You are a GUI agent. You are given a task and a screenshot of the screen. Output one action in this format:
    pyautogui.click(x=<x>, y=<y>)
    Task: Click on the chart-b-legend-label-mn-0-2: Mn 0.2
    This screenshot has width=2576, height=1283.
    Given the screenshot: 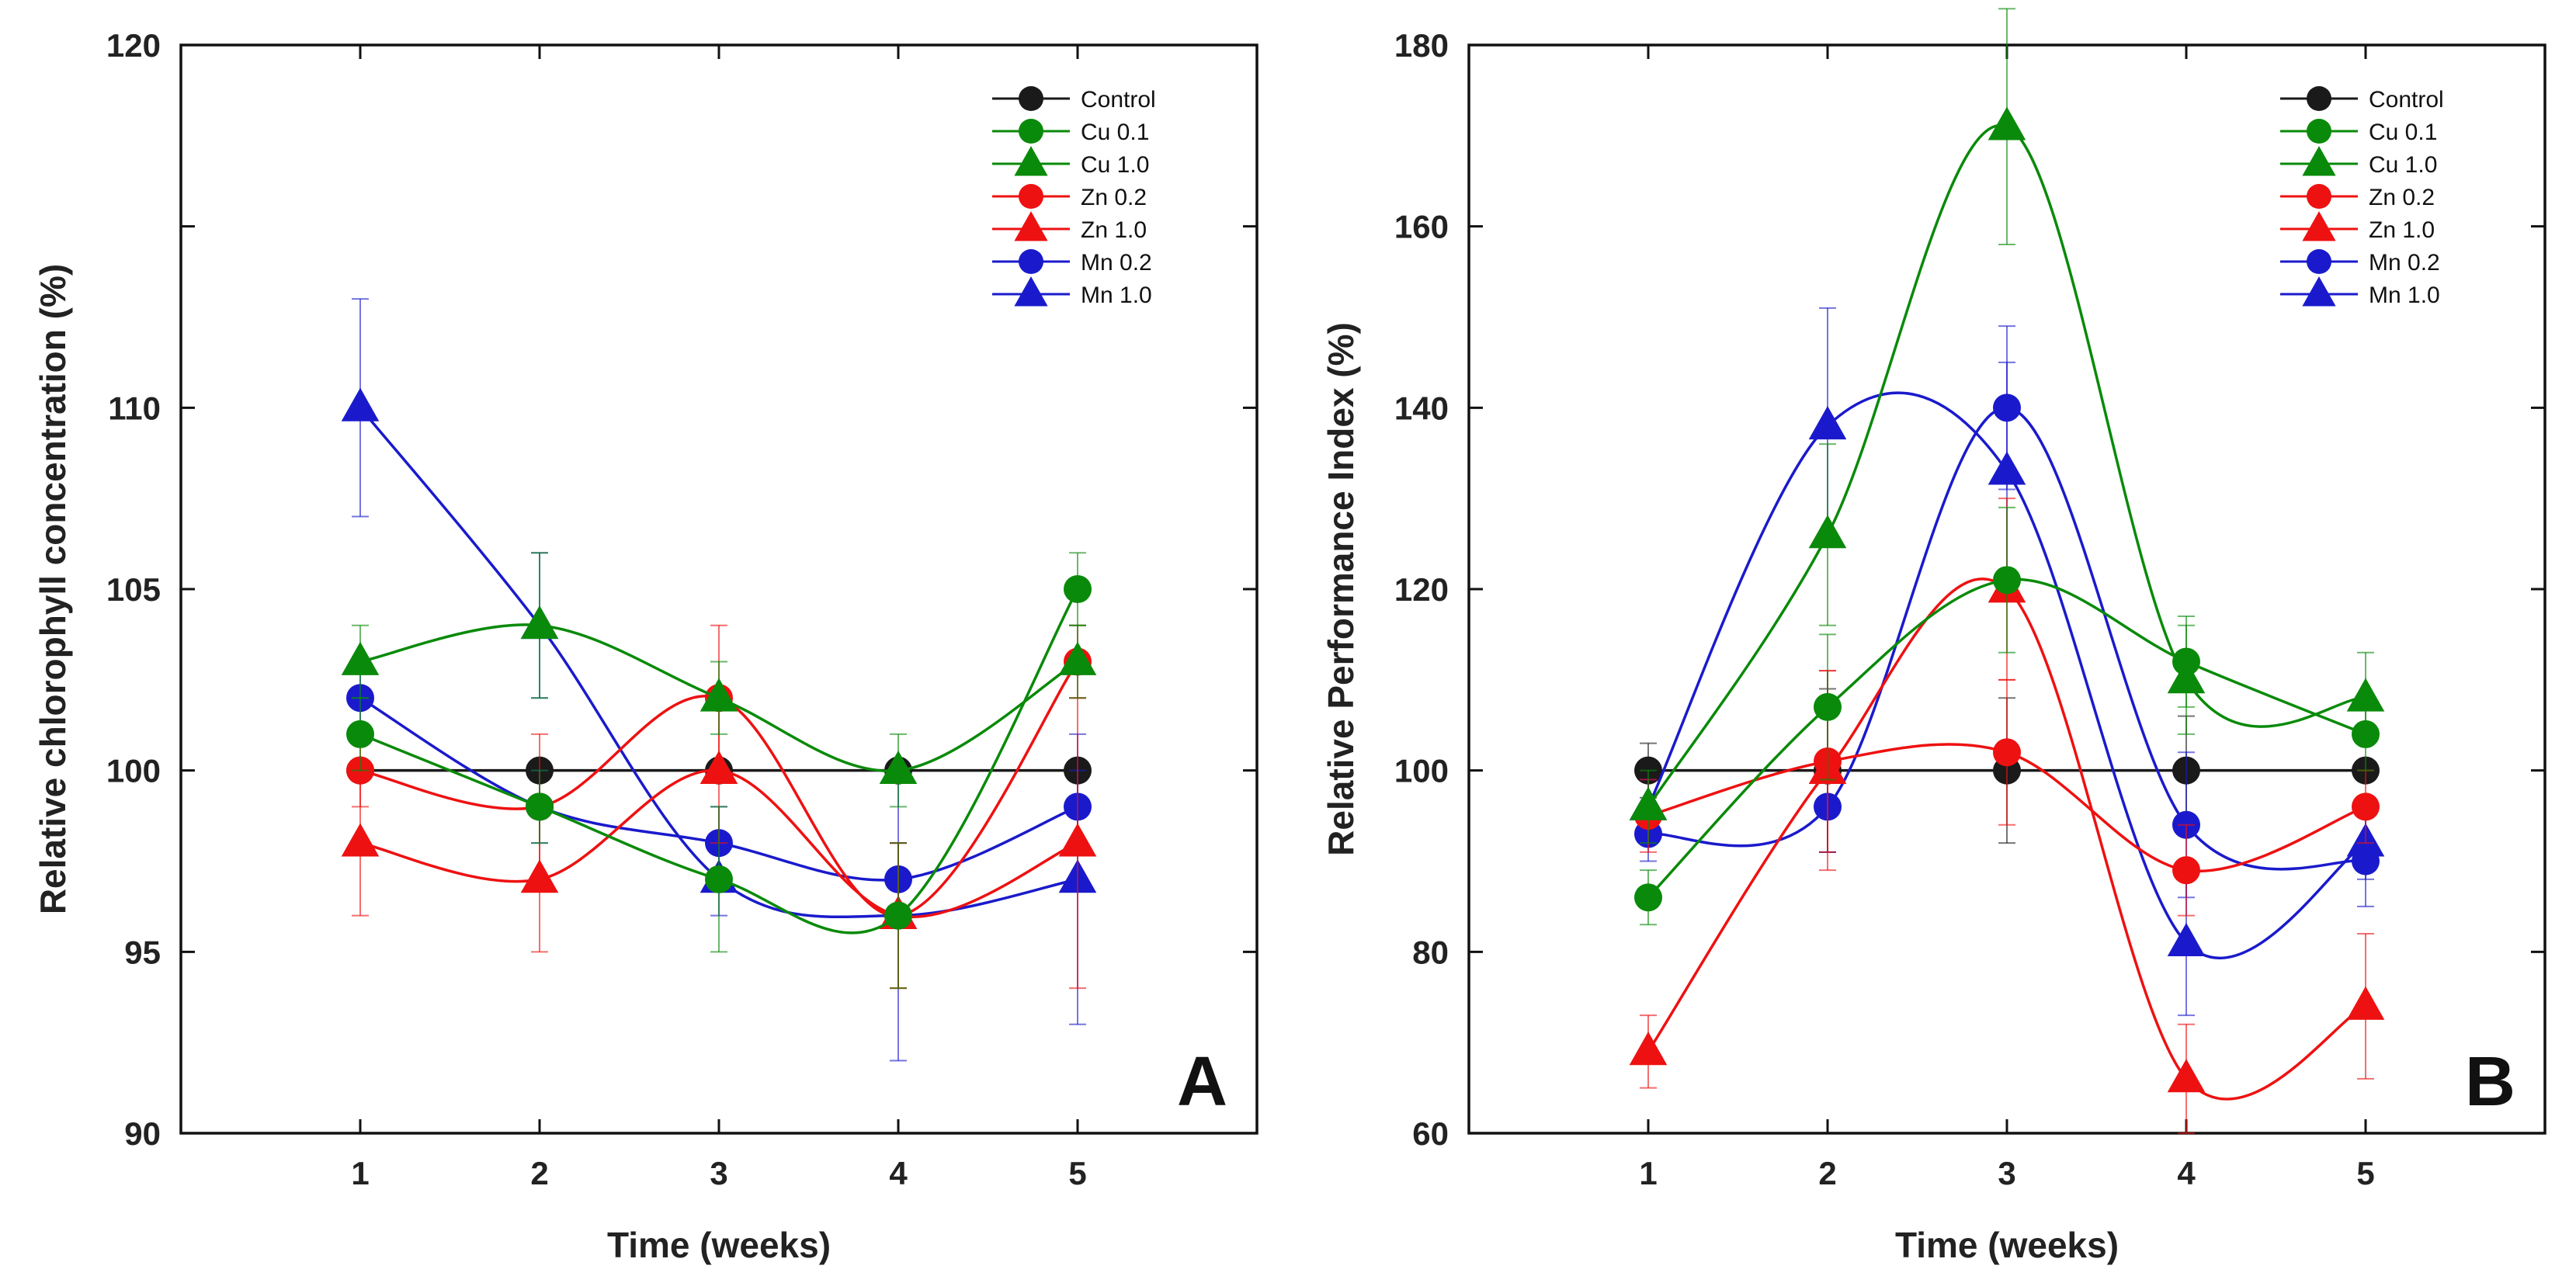 What is the action you would take?
    pyautogui.click(x=2404, y=263)
    